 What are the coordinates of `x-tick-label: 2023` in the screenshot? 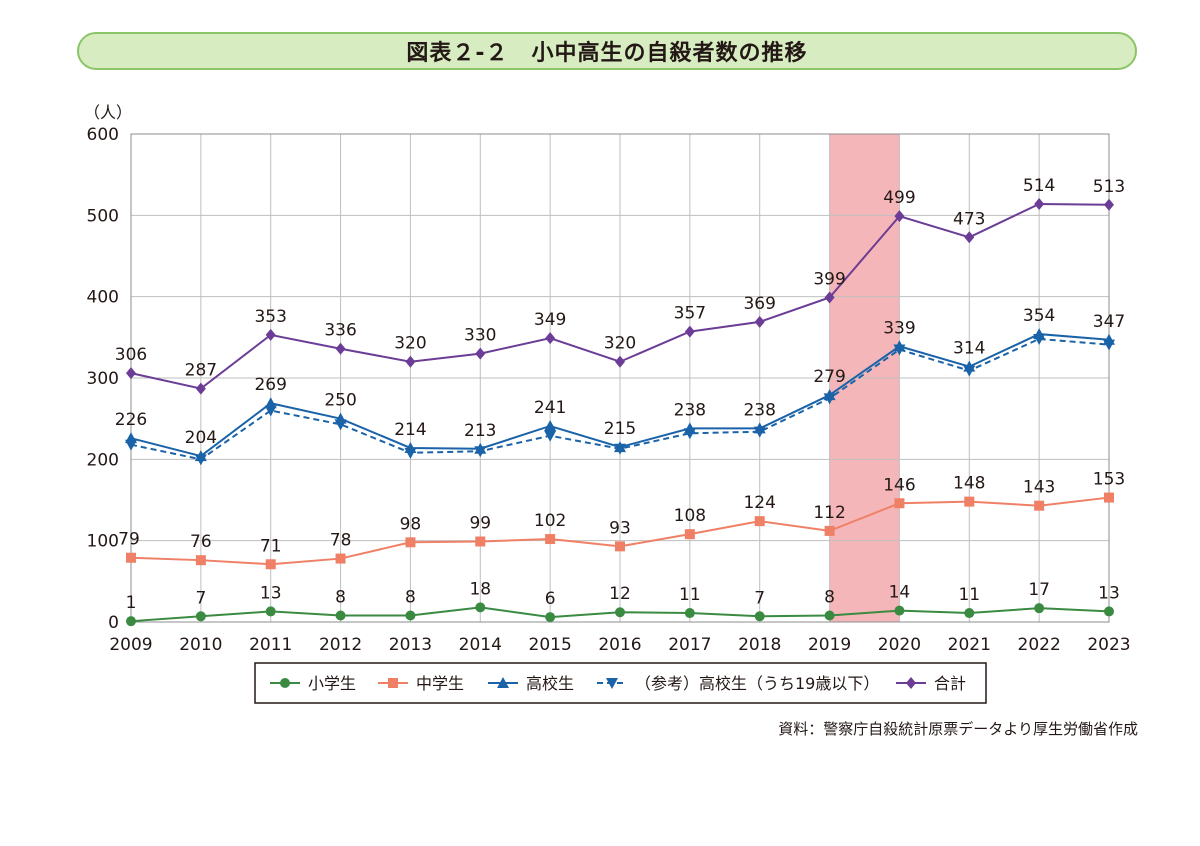 It's located at (1108, 645).